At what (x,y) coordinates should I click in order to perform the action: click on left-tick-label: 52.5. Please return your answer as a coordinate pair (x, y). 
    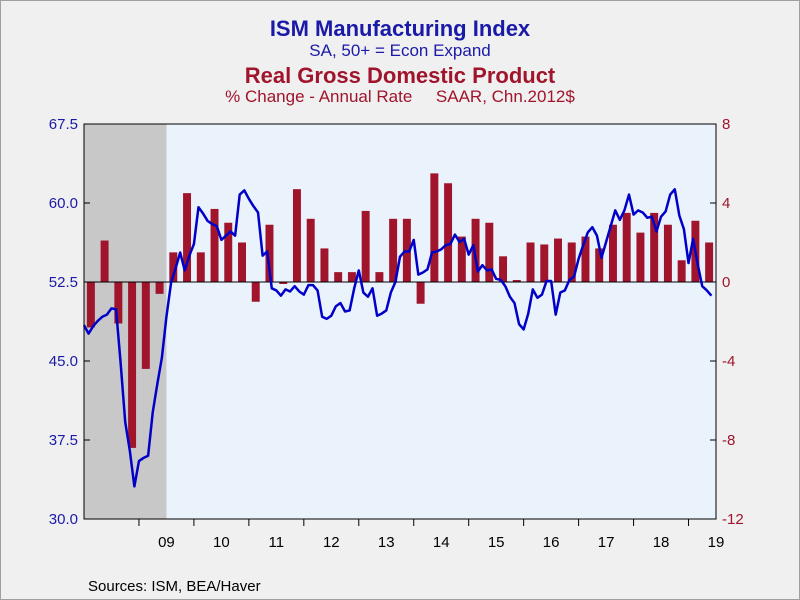
    Looking at the image, I should click on (63, 282).